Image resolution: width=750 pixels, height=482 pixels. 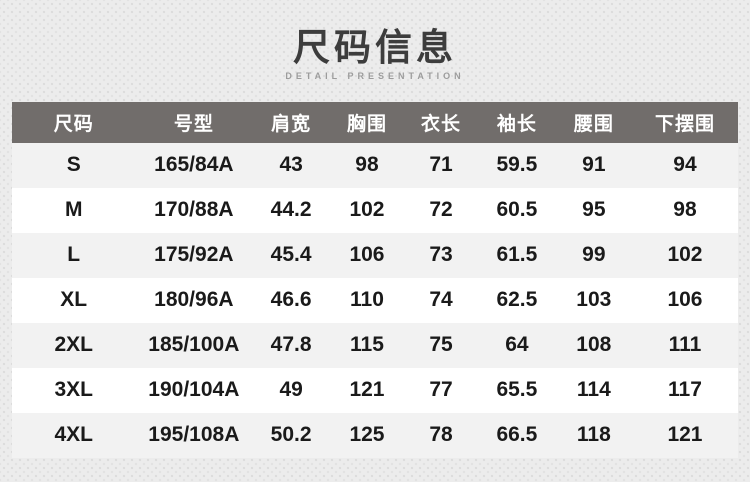 What do you see at coordinates (517, 390) in the screenshot?
I see `measure-cell: 65.5` at bounding box center [517, 390].